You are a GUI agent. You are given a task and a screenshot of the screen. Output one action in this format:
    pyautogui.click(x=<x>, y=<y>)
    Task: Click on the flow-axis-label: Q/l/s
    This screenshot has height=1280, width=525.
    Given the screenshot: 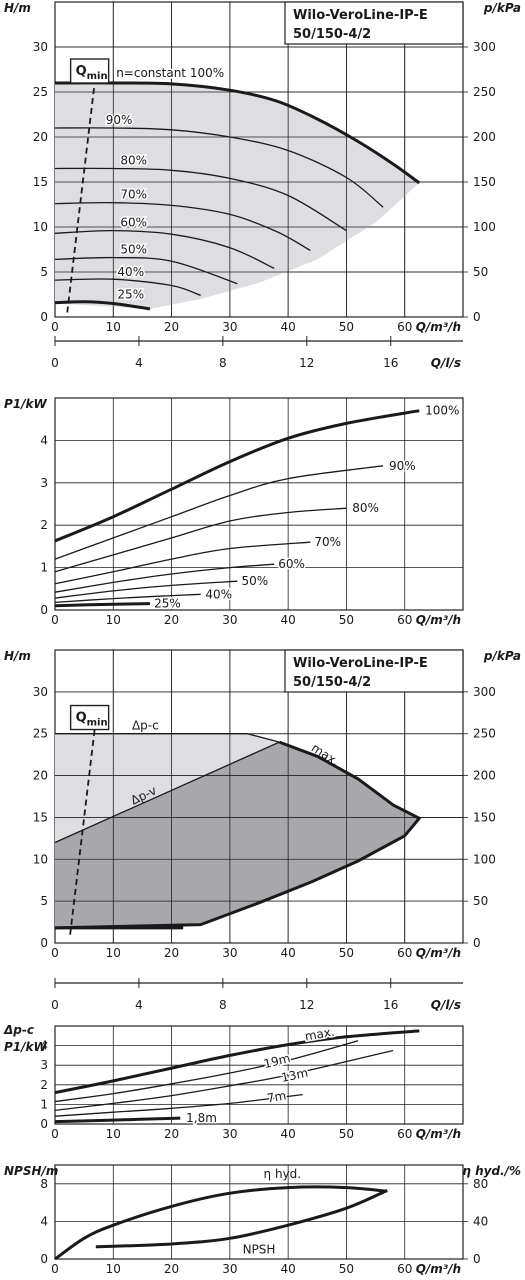 What is the action you would take?
    pyautogui.click(x=446, y=1005)
    